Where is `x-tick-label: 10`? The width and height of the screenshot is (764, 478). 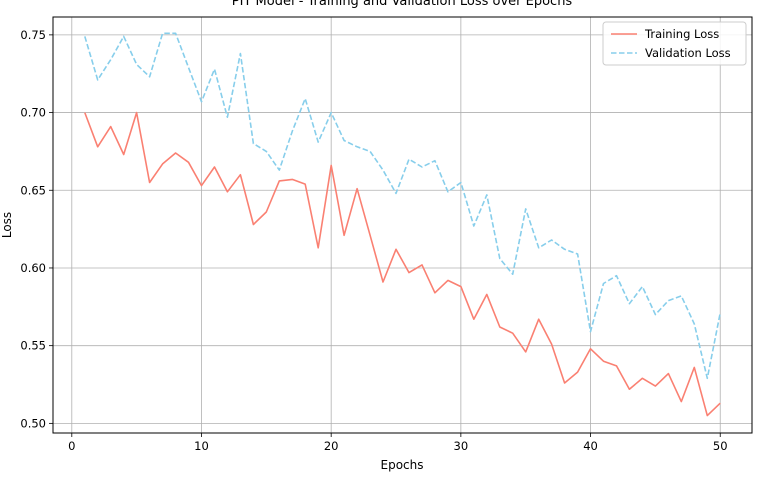 x-tick-label: 10 is located at coordinates (201, 446).